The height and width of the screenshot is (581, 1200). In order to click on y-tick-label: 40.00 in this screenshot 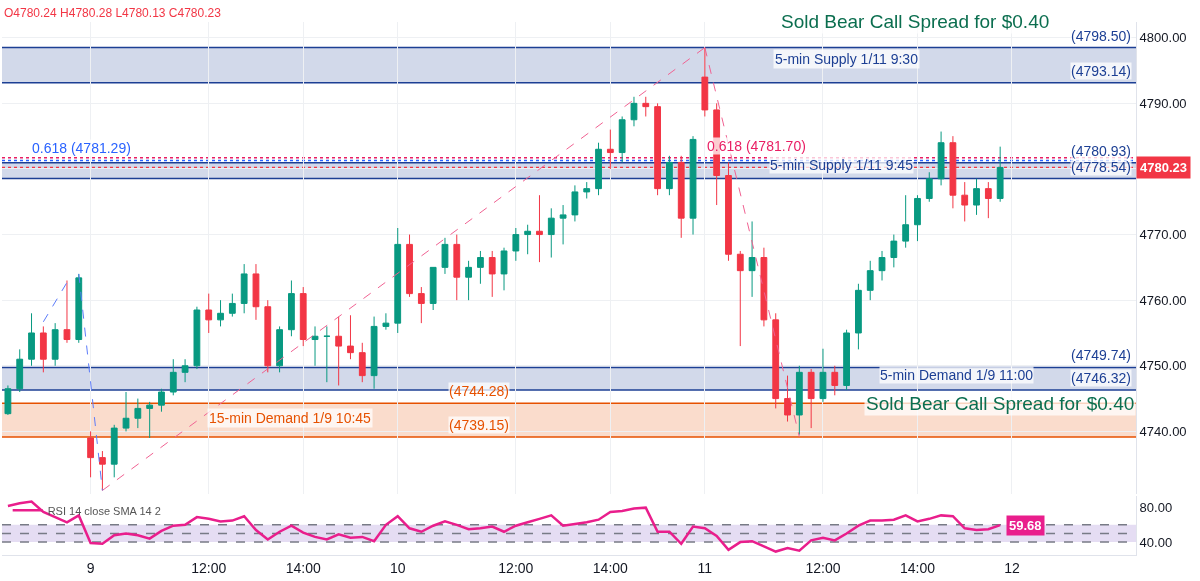, I will do `click(1156, 542)`.